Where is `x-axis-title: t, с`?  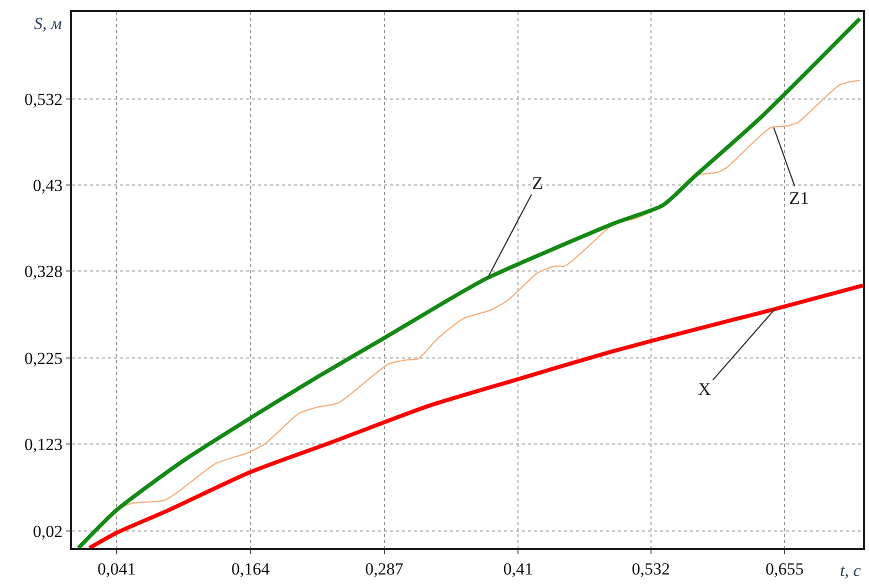 x-axis-title: t, с is located at coordinates (851, 570).